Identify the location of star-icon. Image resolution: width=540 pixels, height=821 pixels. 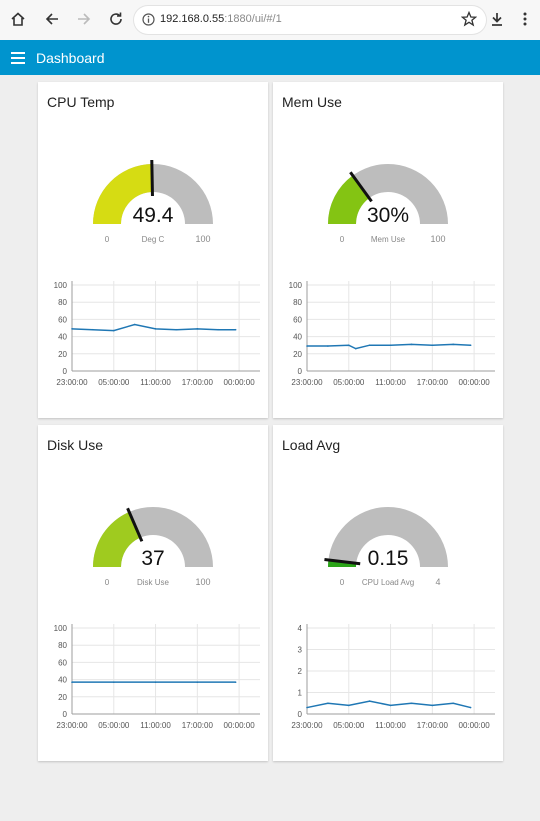
(469, 19).